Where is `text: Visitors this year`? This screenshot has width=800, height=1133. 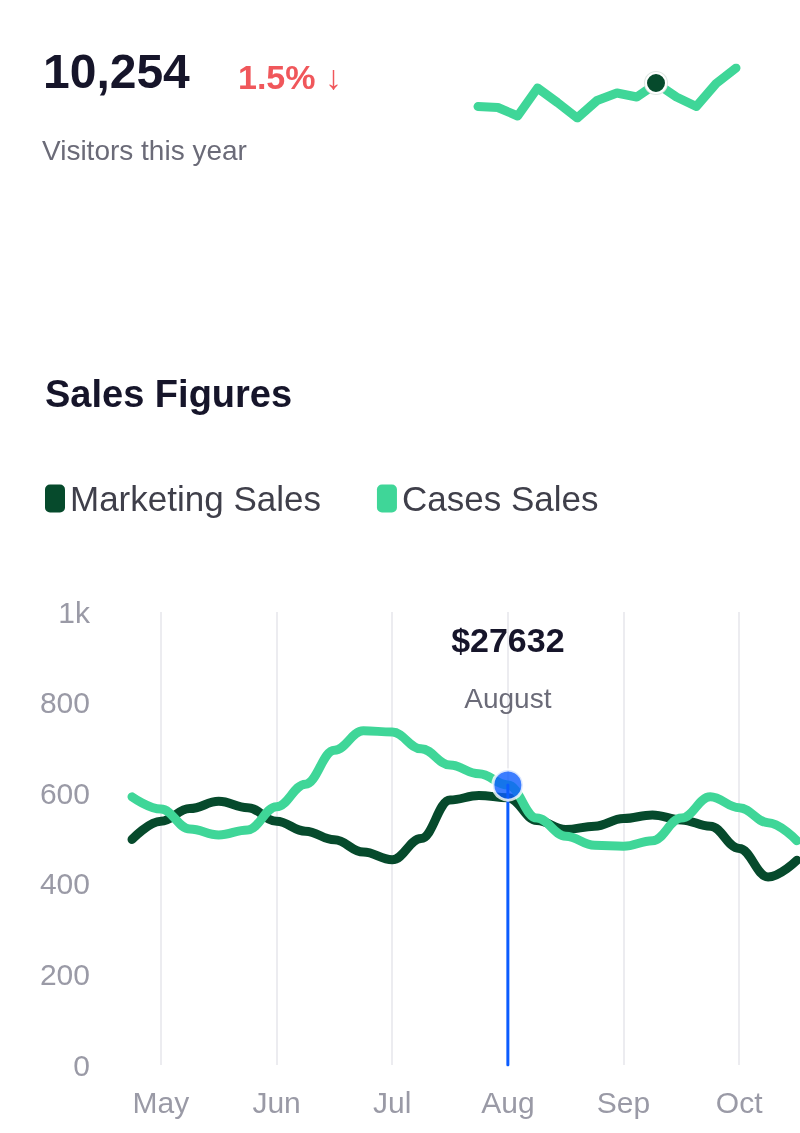
text: Visitors this year is located at coordinates (144, 150).